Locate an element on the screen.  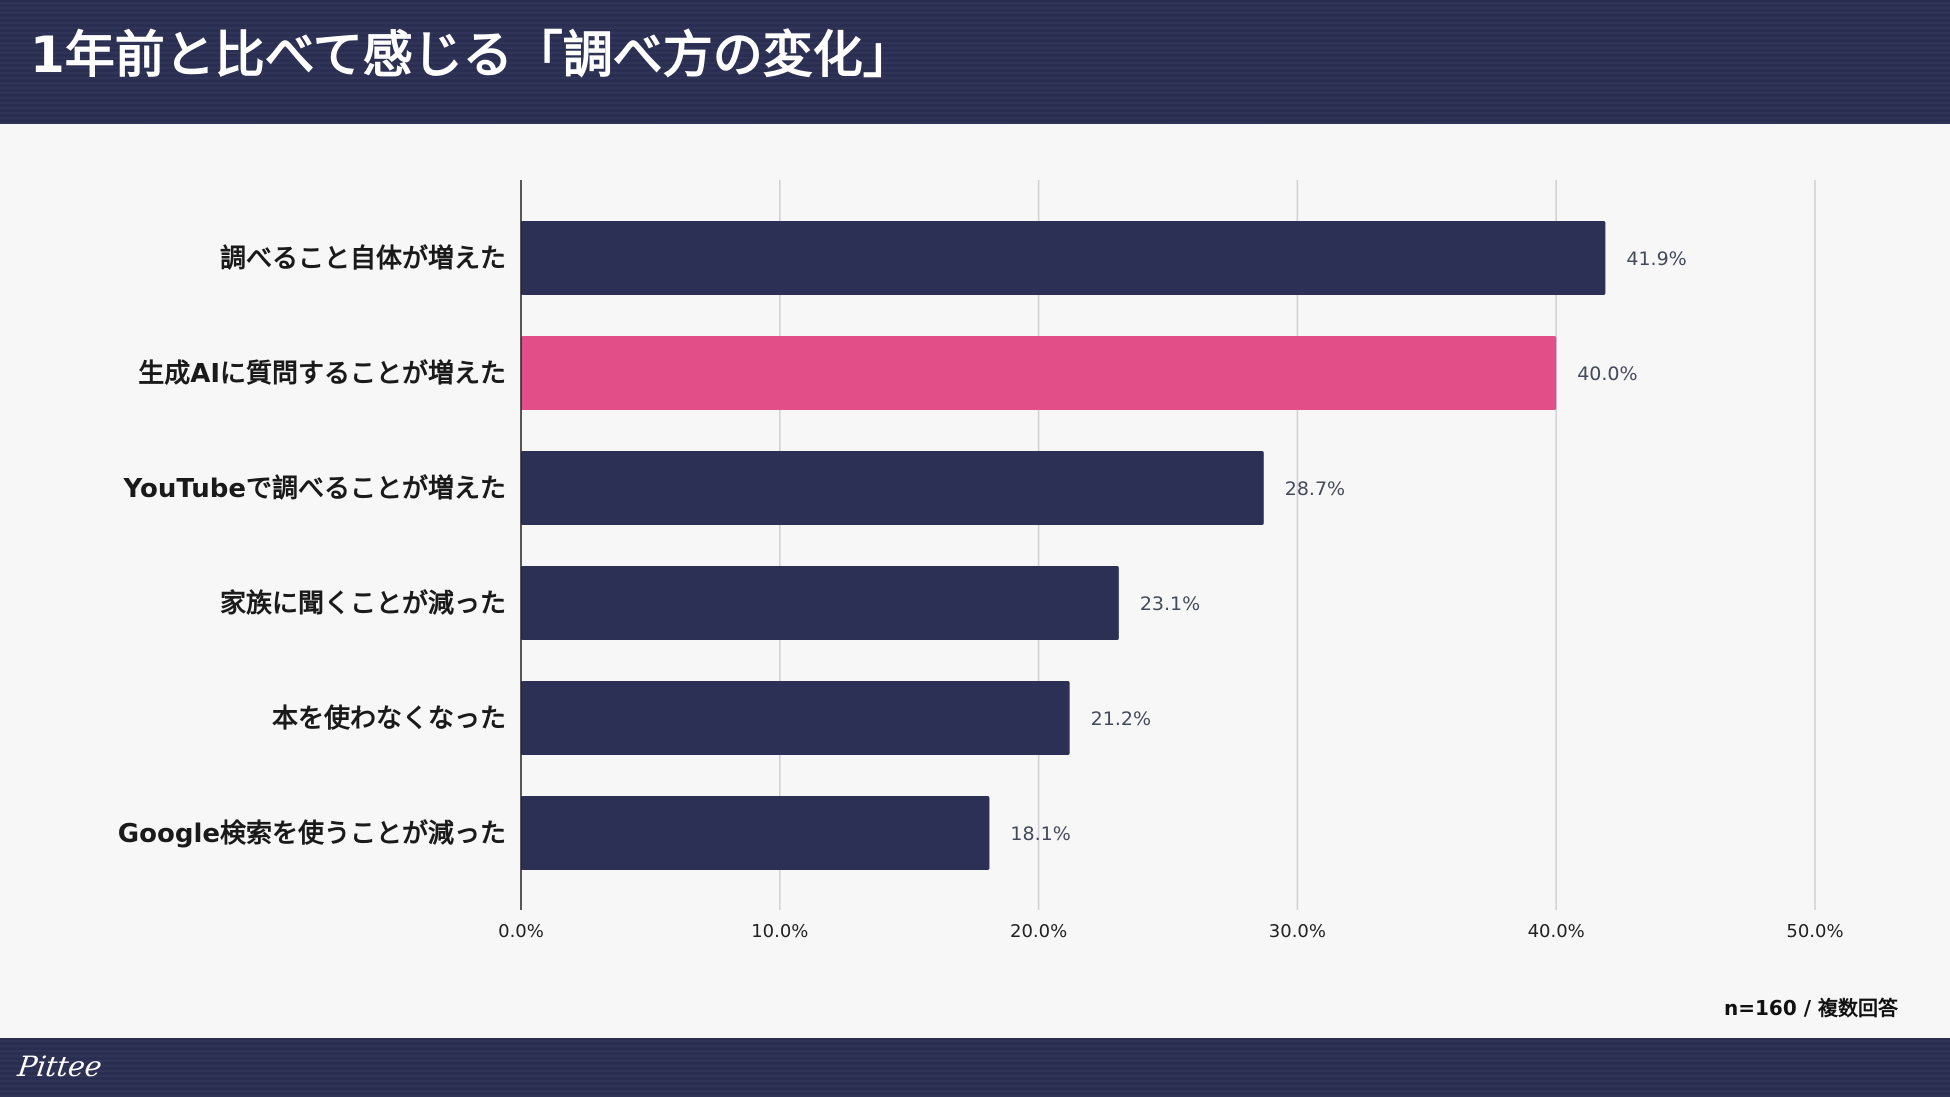
page-title: 1年前と比べて感じる「調べ方の変化」 is located at coordinates (471, 55).